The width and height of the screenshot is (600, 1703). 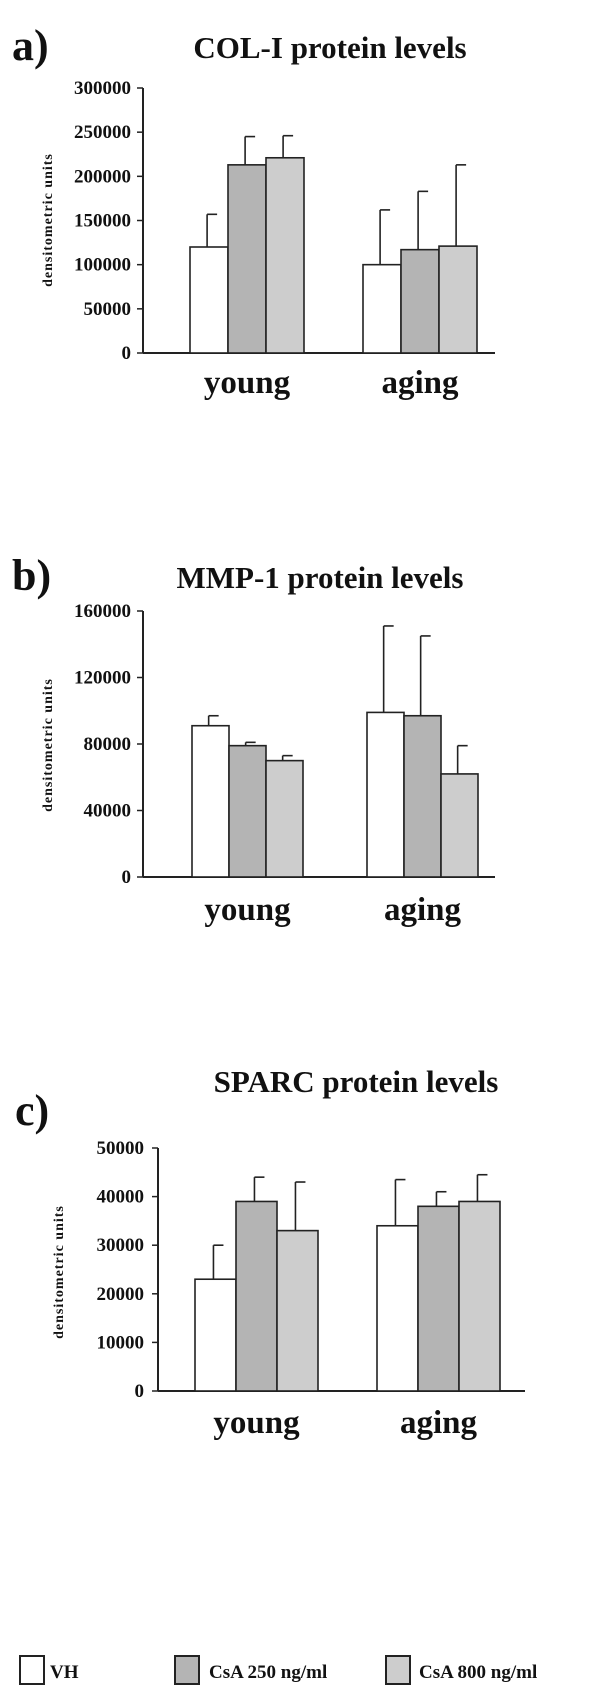 What do you see at coordinates (108, 744) in the screenshot?
I see `y-tick-label: 80000` at bounding box center [108, 744].